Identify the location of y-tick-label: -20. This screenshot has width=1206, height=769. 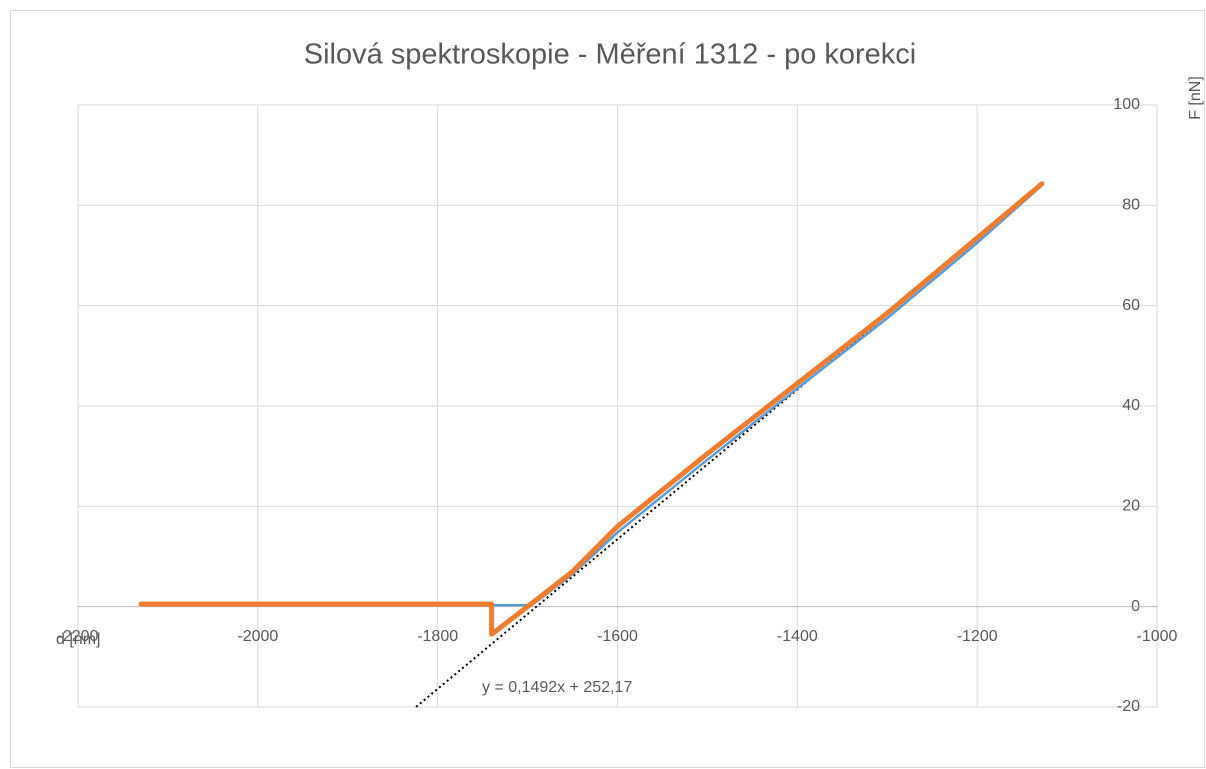
(1128, 706).